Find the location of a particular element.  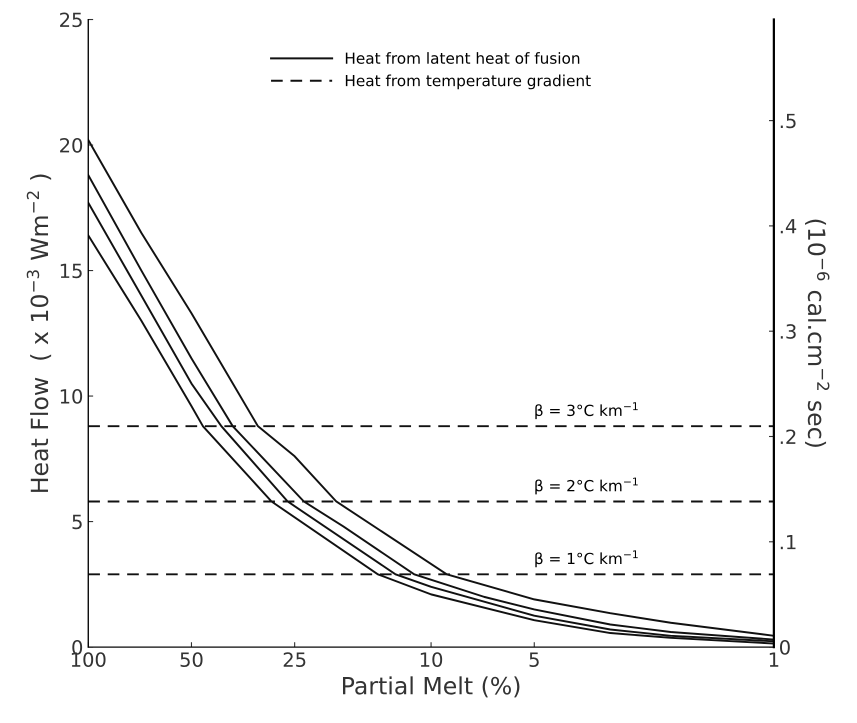

annotation: β = 3°C km$^{−1}$ is located at coordinates (586, 411).